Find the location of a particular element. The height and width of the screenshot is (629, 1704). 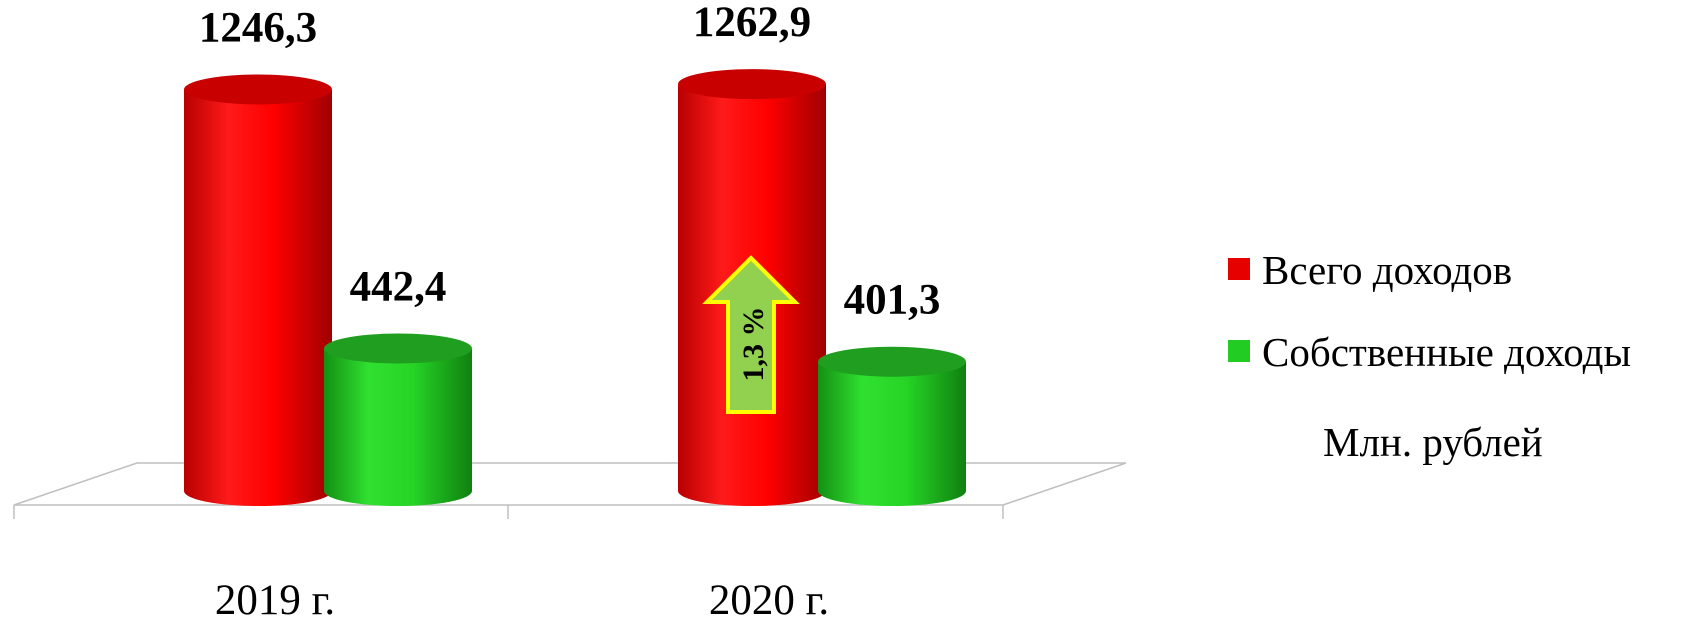

growth-arrow: 1,3 % is located at coordinates (751, 334).